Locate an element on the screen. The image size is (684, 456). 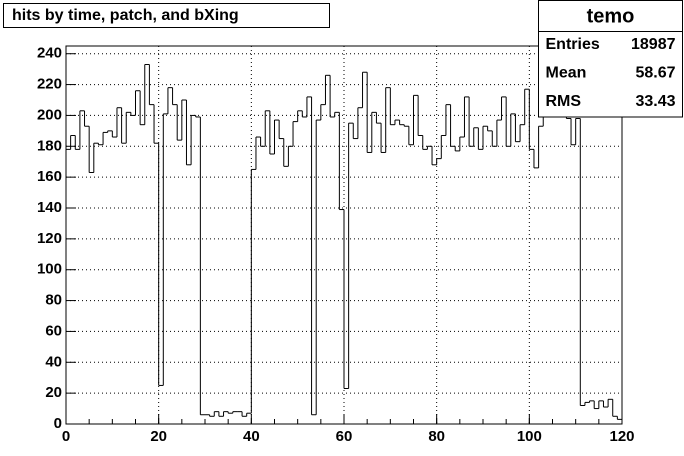
y-tick-label: 200 is located at coordinates (49, 114).